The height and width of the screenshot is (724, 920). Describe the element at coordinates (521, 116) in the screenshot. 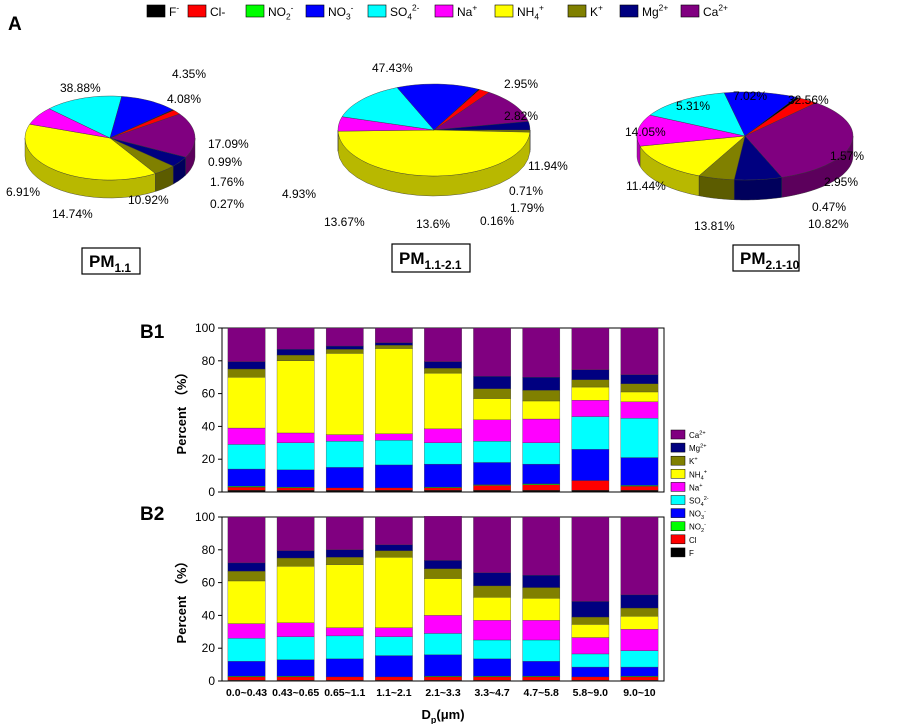

I see `pie-value-label: 2.82%` at that location.